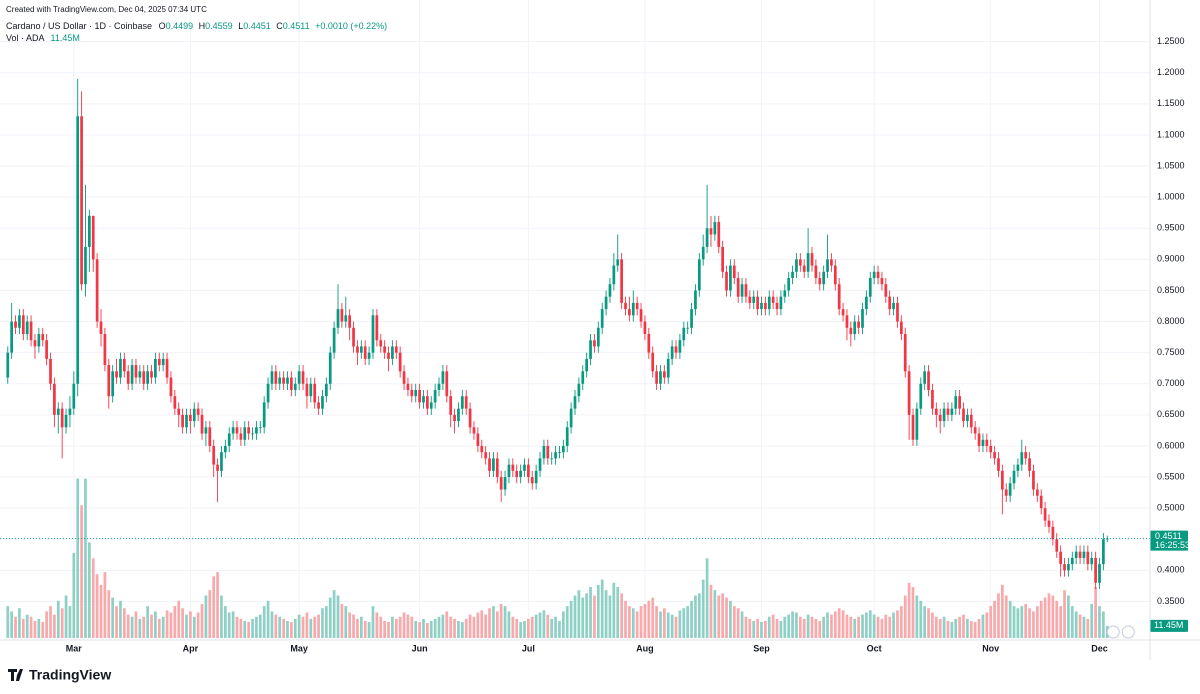  I want to click on brand-name: TradingView, so click(70, 675).